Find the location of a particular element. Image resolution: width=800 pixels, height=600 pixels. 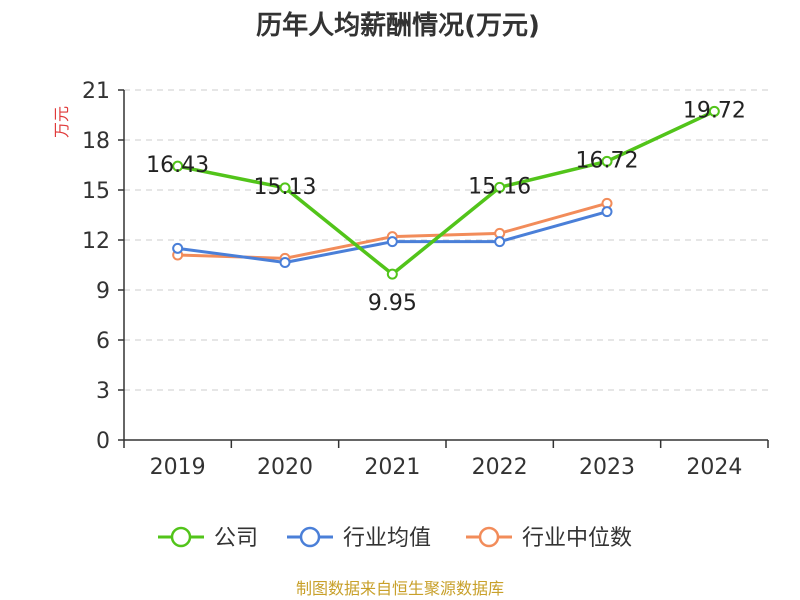

data-label: 15.13 is located at coordinates (285, 187).